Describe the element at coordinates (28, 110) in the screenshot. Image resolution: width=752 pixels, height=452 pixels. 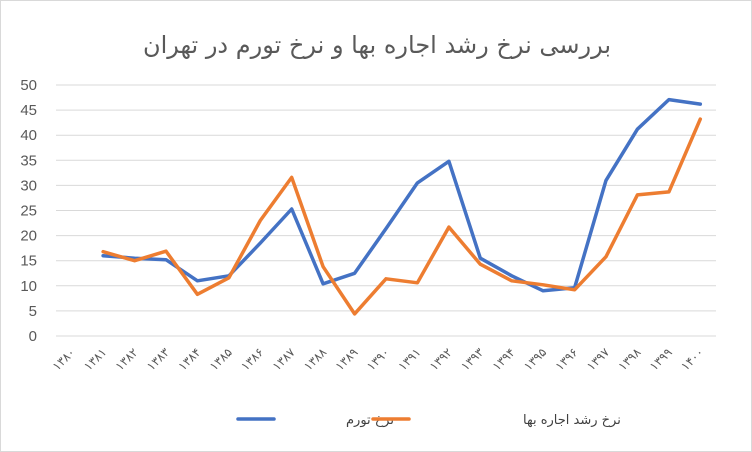
I see `y-tick-label: 45` at that location.